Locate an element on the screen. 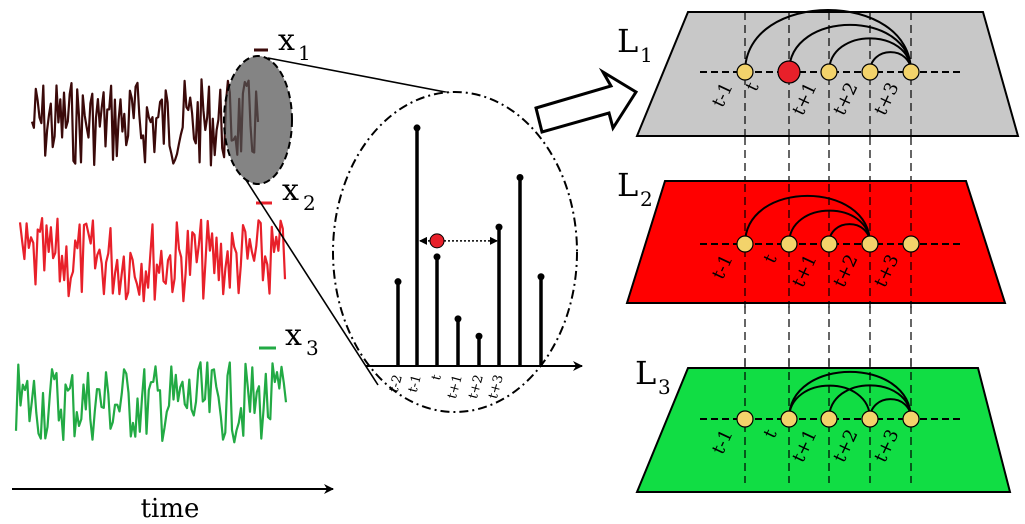 This screenshot has width=1025, height=524. layer-label-L2: L 2 is located at coordinates (635, 188).